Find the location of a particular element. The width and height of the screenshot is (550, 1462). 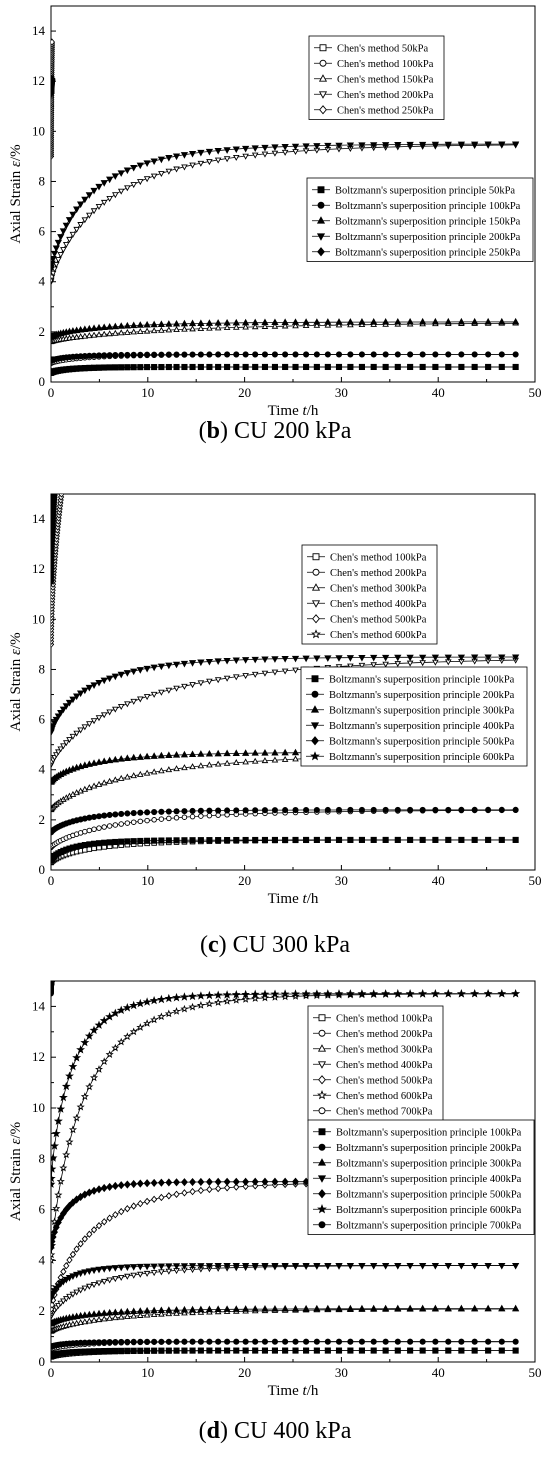

x-axis-label: Time t/h is located at coordinates (293, 1391).